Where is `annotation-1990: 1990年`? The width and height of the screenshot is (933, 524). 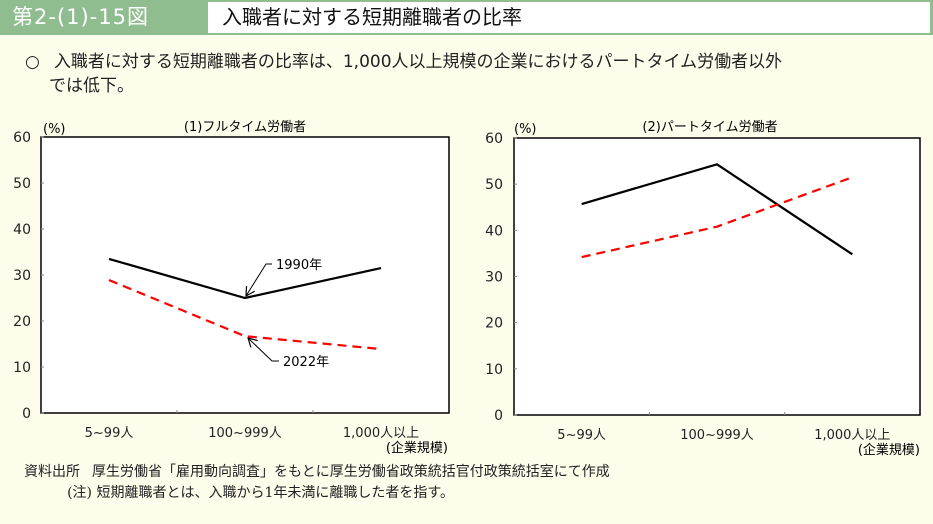
annotation-1990: 1990年 is located at coordinates (284, 277).